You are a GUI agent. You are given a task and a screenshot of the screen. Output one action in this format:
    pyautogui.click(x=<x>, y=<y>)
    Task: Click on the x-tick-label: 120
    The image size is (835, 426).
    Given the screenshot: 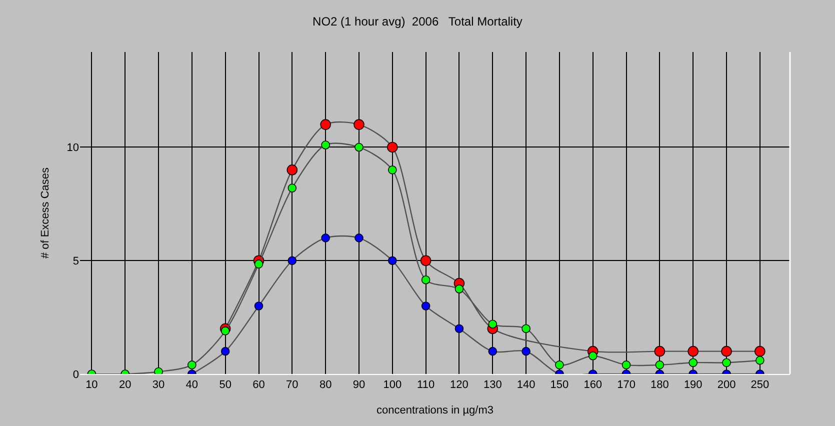 What is the action you would take?
    pyautogui.click(x=459, y=385)
    